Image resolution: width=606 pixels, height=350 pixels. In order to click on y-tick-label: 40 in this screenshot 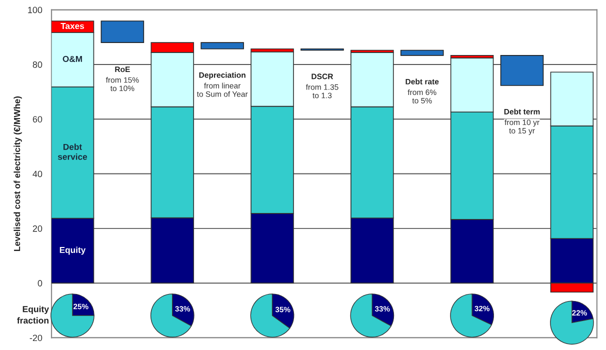, I will do `click(37, 174)`.